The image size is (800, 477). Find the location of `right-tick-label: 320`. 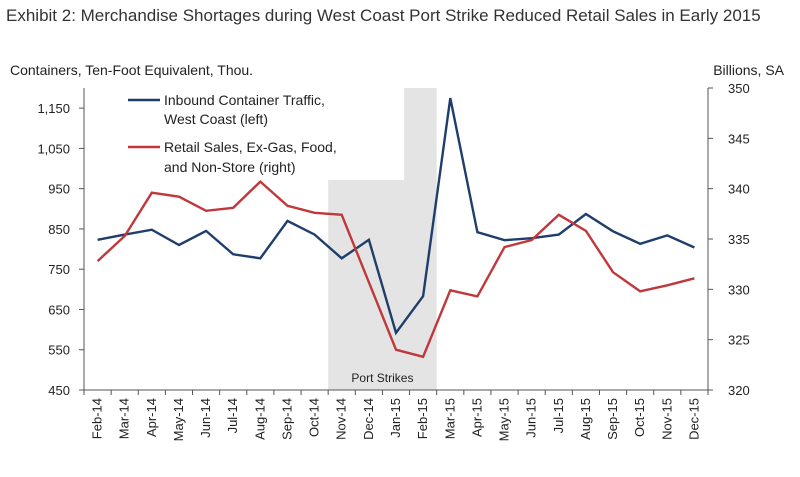

right-tick-label: 320 is located at coordinates (739, 390).